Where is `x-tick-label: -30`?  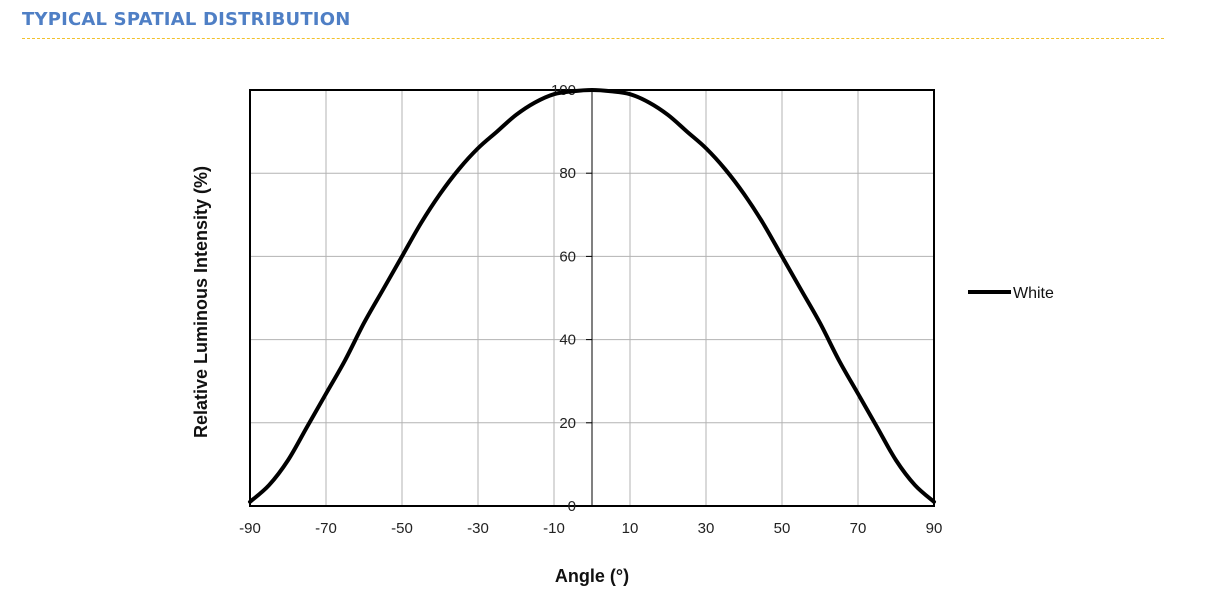
x-tick-label: -30 is located at coordinates (478, 528).